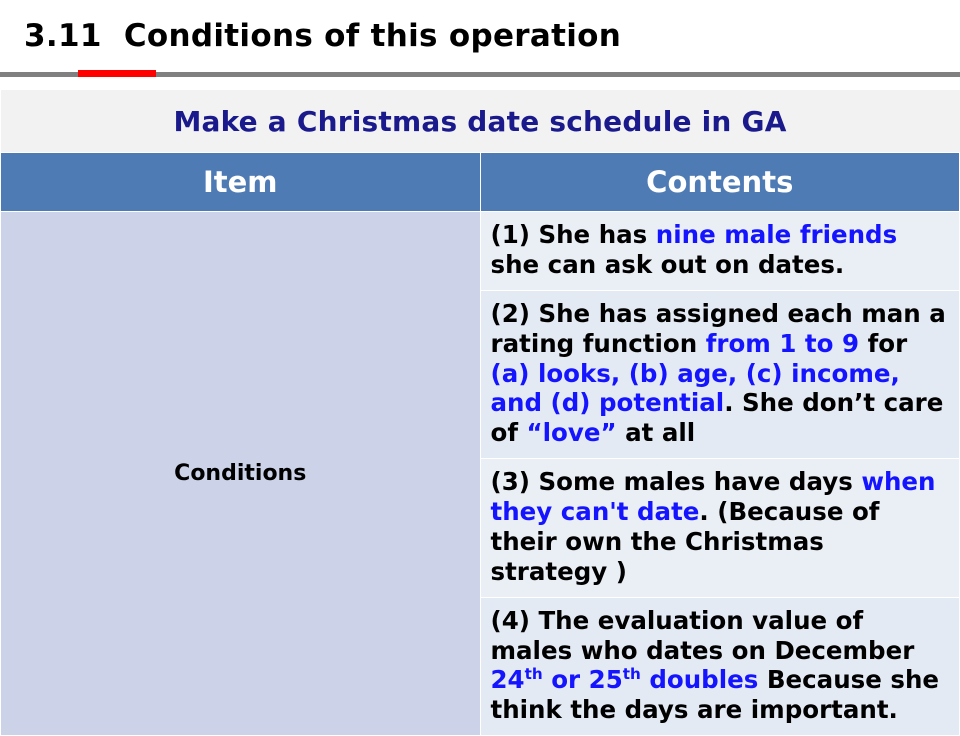 Image resolution: width=960 pixels, height=736 pixels. I want to click on column-header-contents: Contents, so click(719, 182).